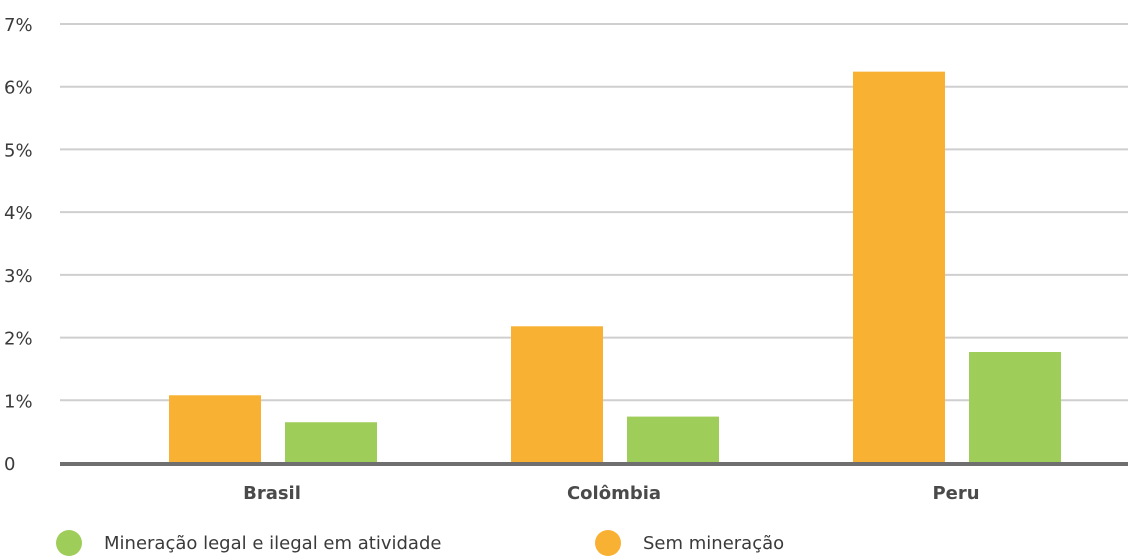  I want to click on y-tick-label: 4%, so click(18, 213).